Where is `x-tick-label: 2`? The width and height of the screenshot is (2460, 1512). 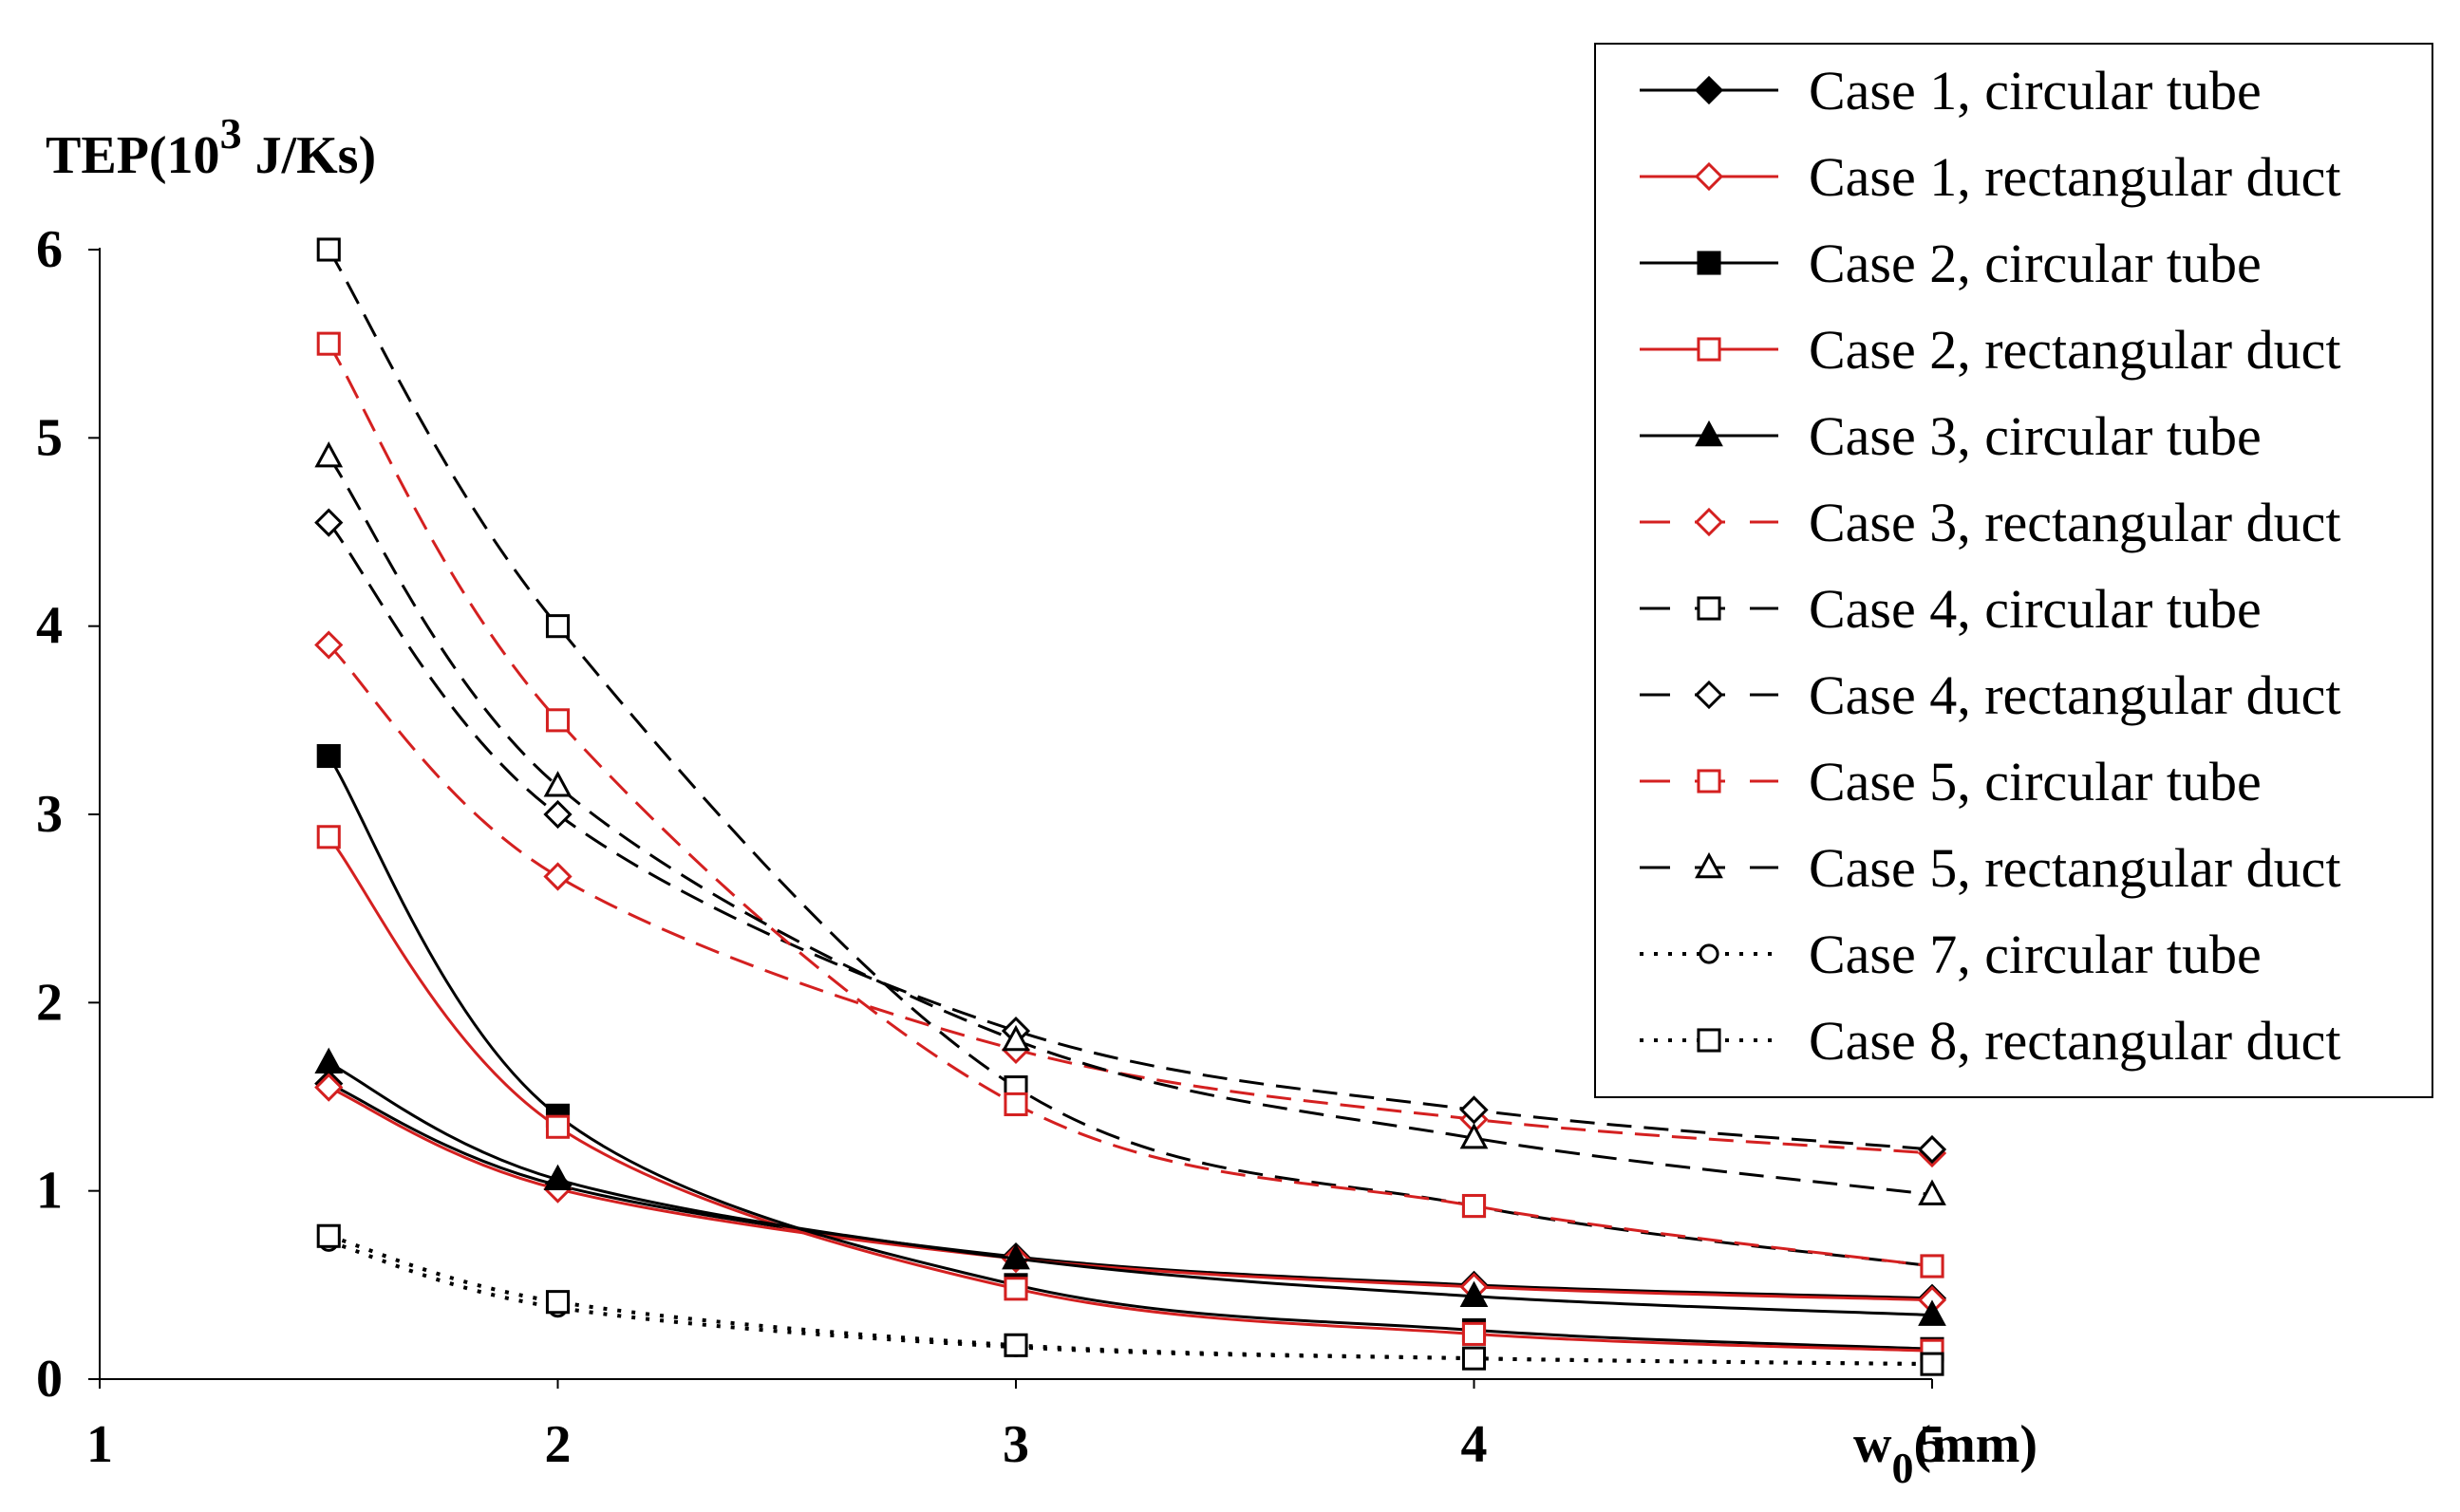 x-tick-label: 2 is located at coordinates (558, 1445).